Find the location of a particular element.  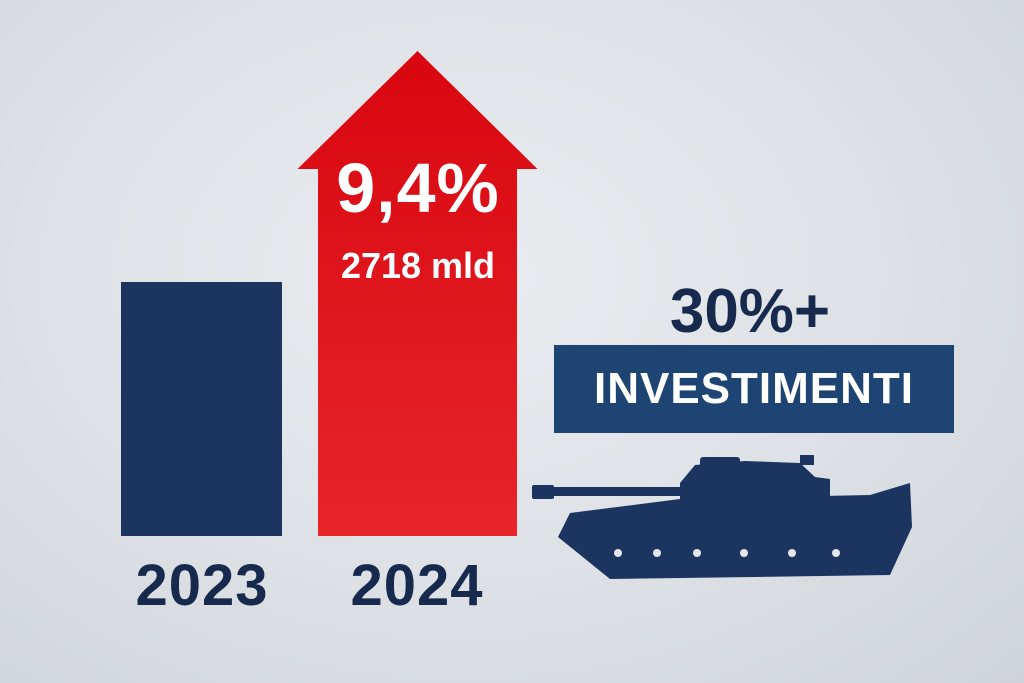

investment-percentage: 30%+ is located at coordinates (750, 311).